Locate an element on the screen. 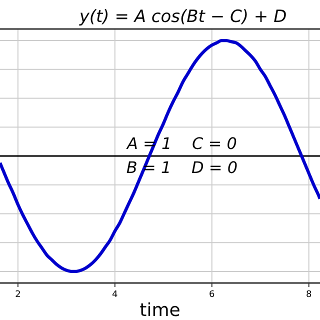 The height and width of the screenshot is (320, 320). x-tick-label: 8 is located at coordinates (309, 295).